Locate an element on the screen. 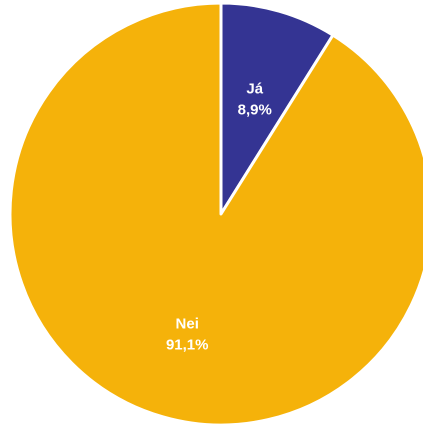 The height and width of the screenshot is (427, 423). slice-value-nei: 91,1% is located at coordinates (187, 345).